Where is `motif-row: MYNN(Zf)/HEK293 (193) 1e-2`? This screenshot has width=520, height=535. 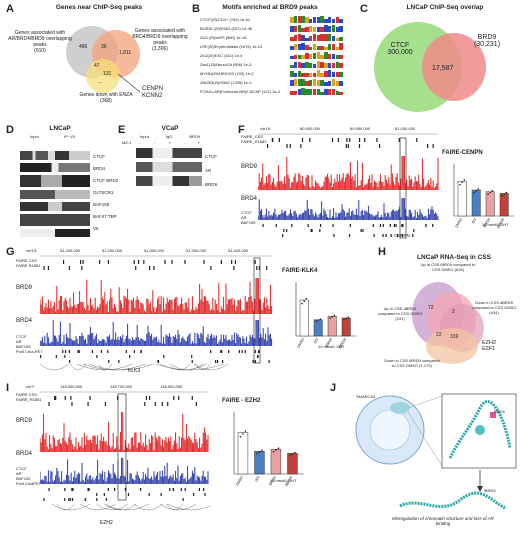 motif-row: MYNN(Zf)/HEK293 (193) 1e-2 is located at coordinates (275, 73).